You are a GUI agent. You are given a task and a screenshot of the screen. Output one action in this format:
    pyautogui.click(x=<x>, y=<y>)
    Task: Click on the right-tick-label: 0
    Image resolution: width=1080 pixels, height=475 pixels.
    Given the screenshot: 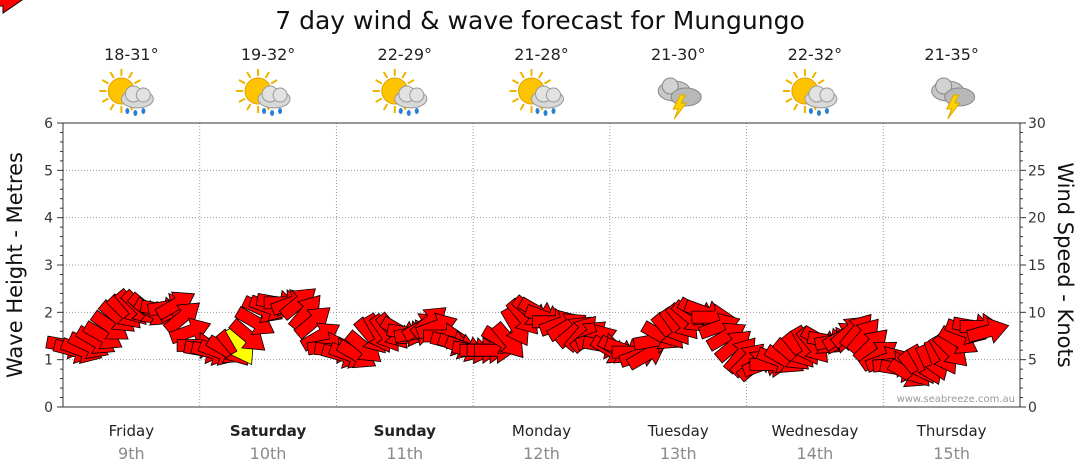 What is the action you would take?
    pyautogui.click(x=1032, y=408)
    